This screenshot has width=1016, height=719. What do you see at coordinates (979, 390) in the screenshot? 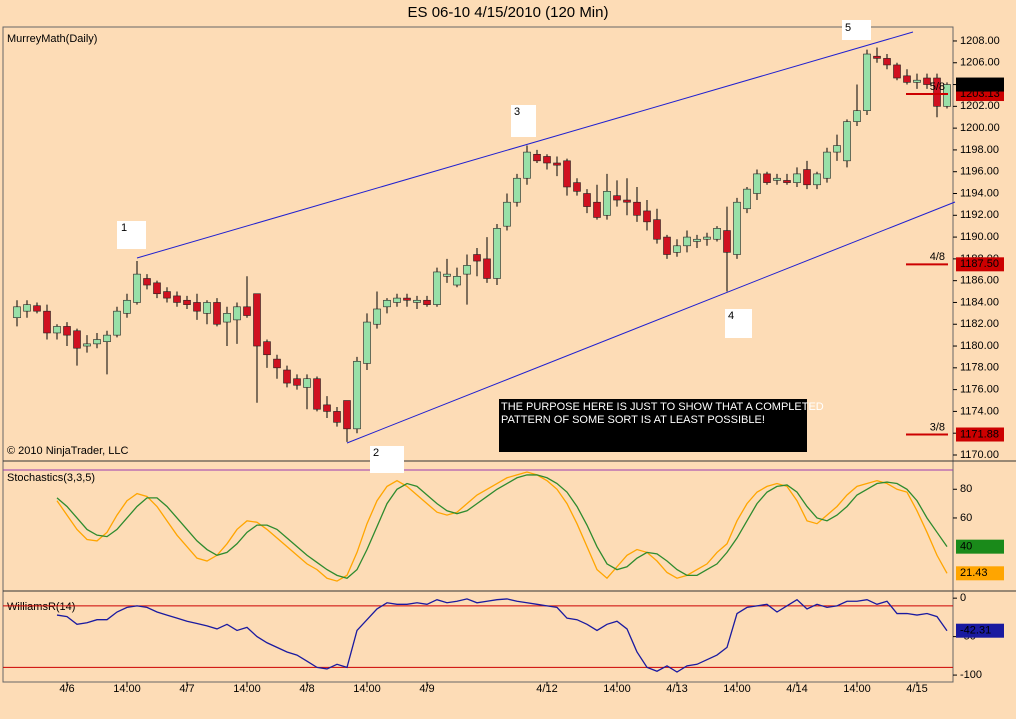
I see `y-tick-label: 1176.00` at bounding box center [979, 390].